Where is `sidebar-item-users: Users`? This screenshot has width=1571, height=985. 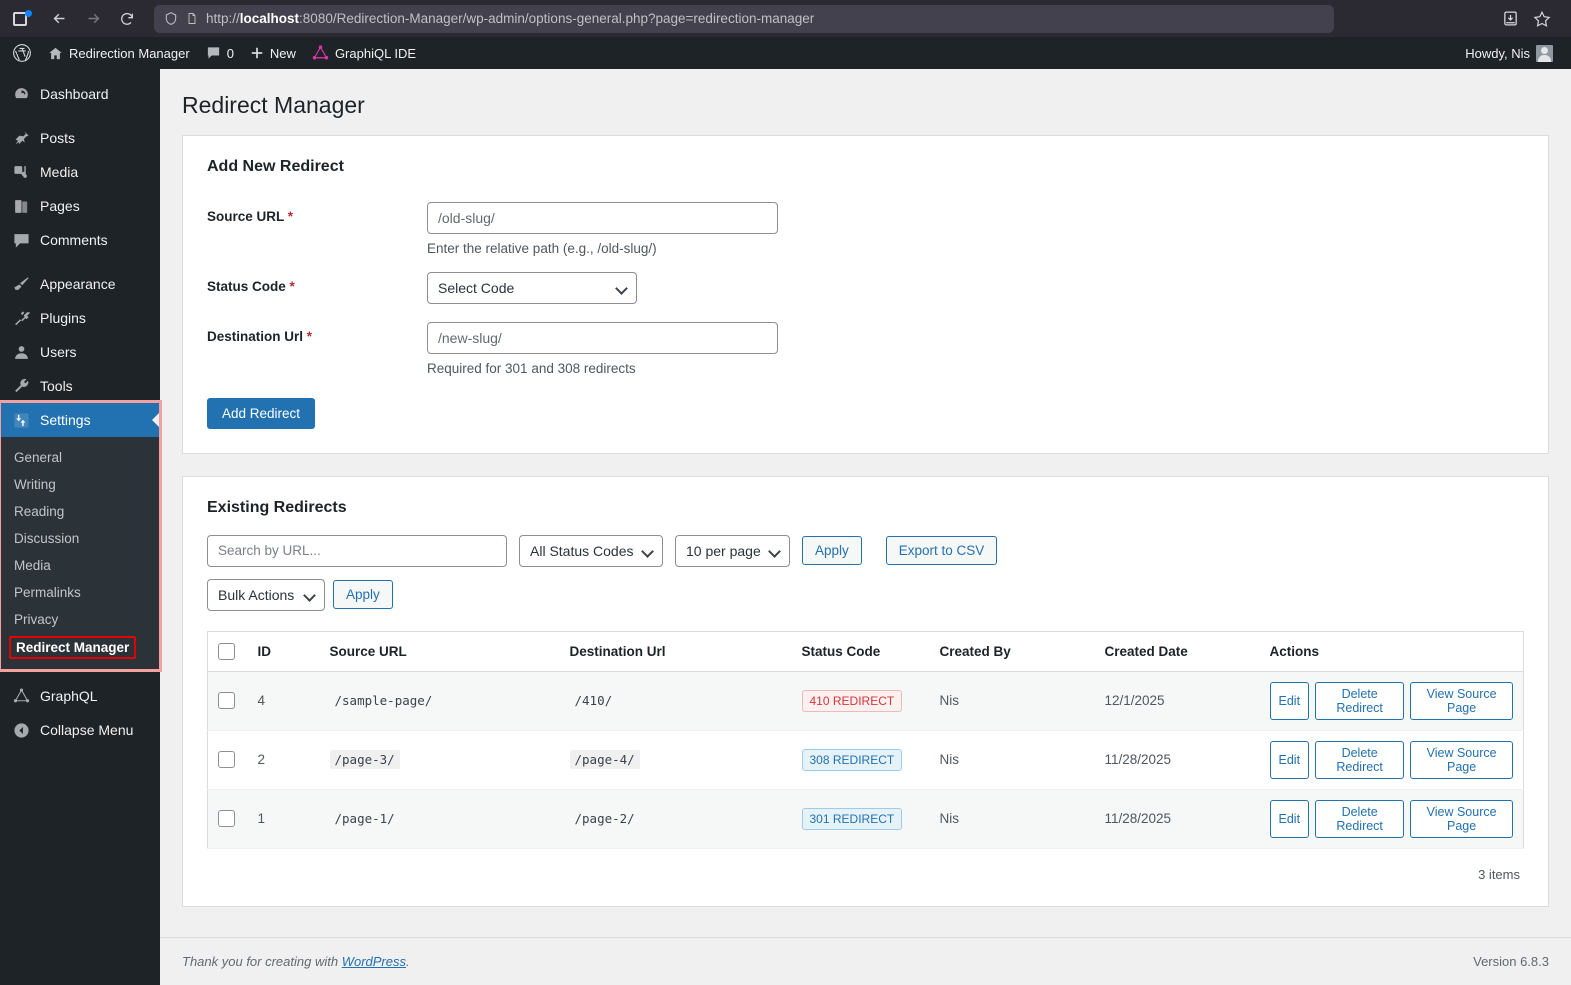
sidebar-item-users: Users is located at coordinates (80, 352).